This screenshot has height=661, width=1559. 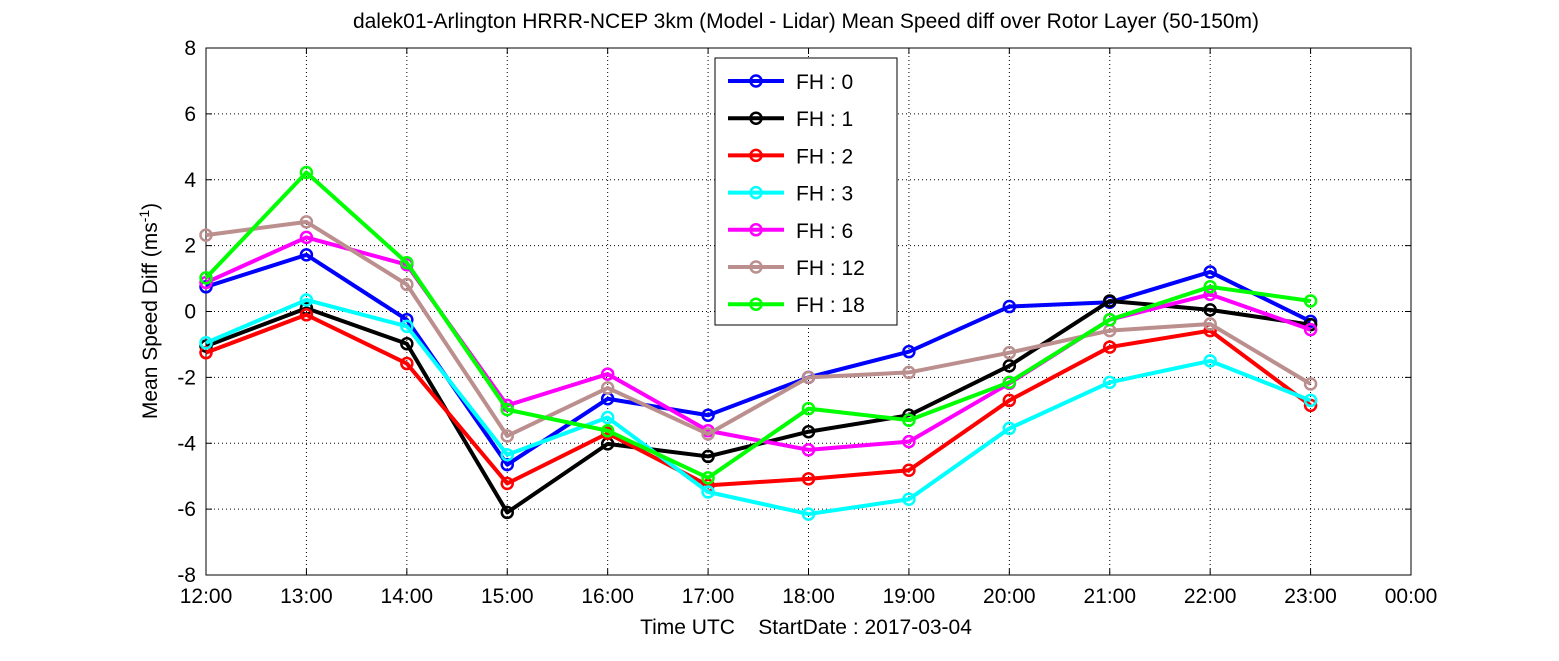 I want to click on x-tick-label: 17:00, so click(x=708, y=596).